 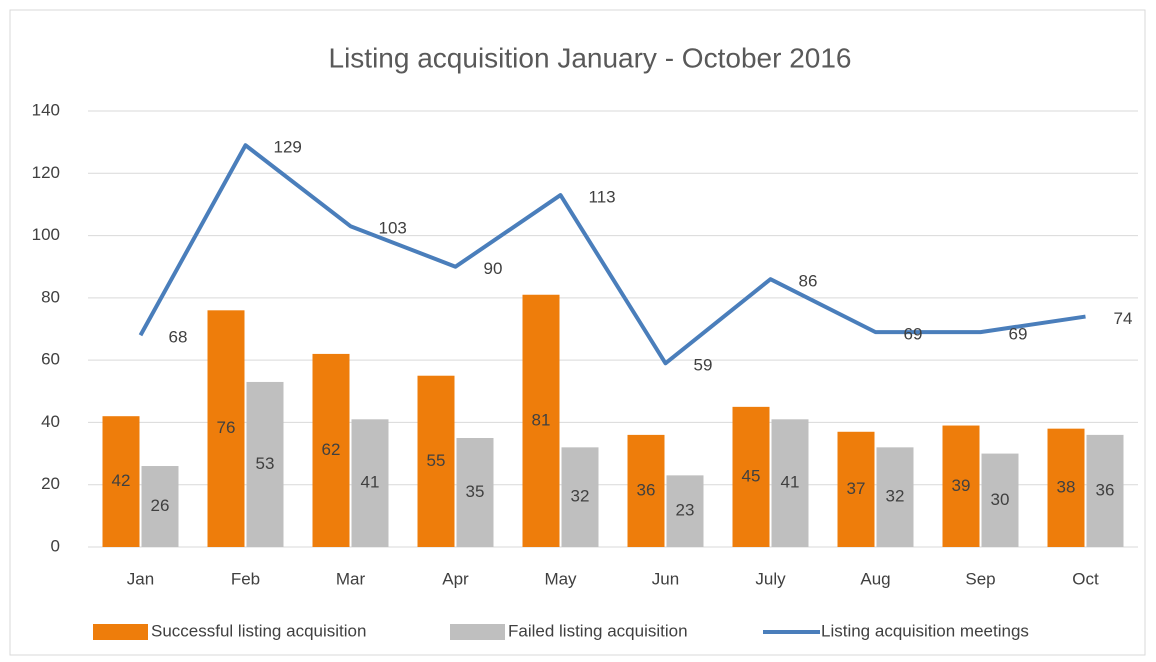 I want to click on bar-value-label: 81, so click(x=541, y=419).